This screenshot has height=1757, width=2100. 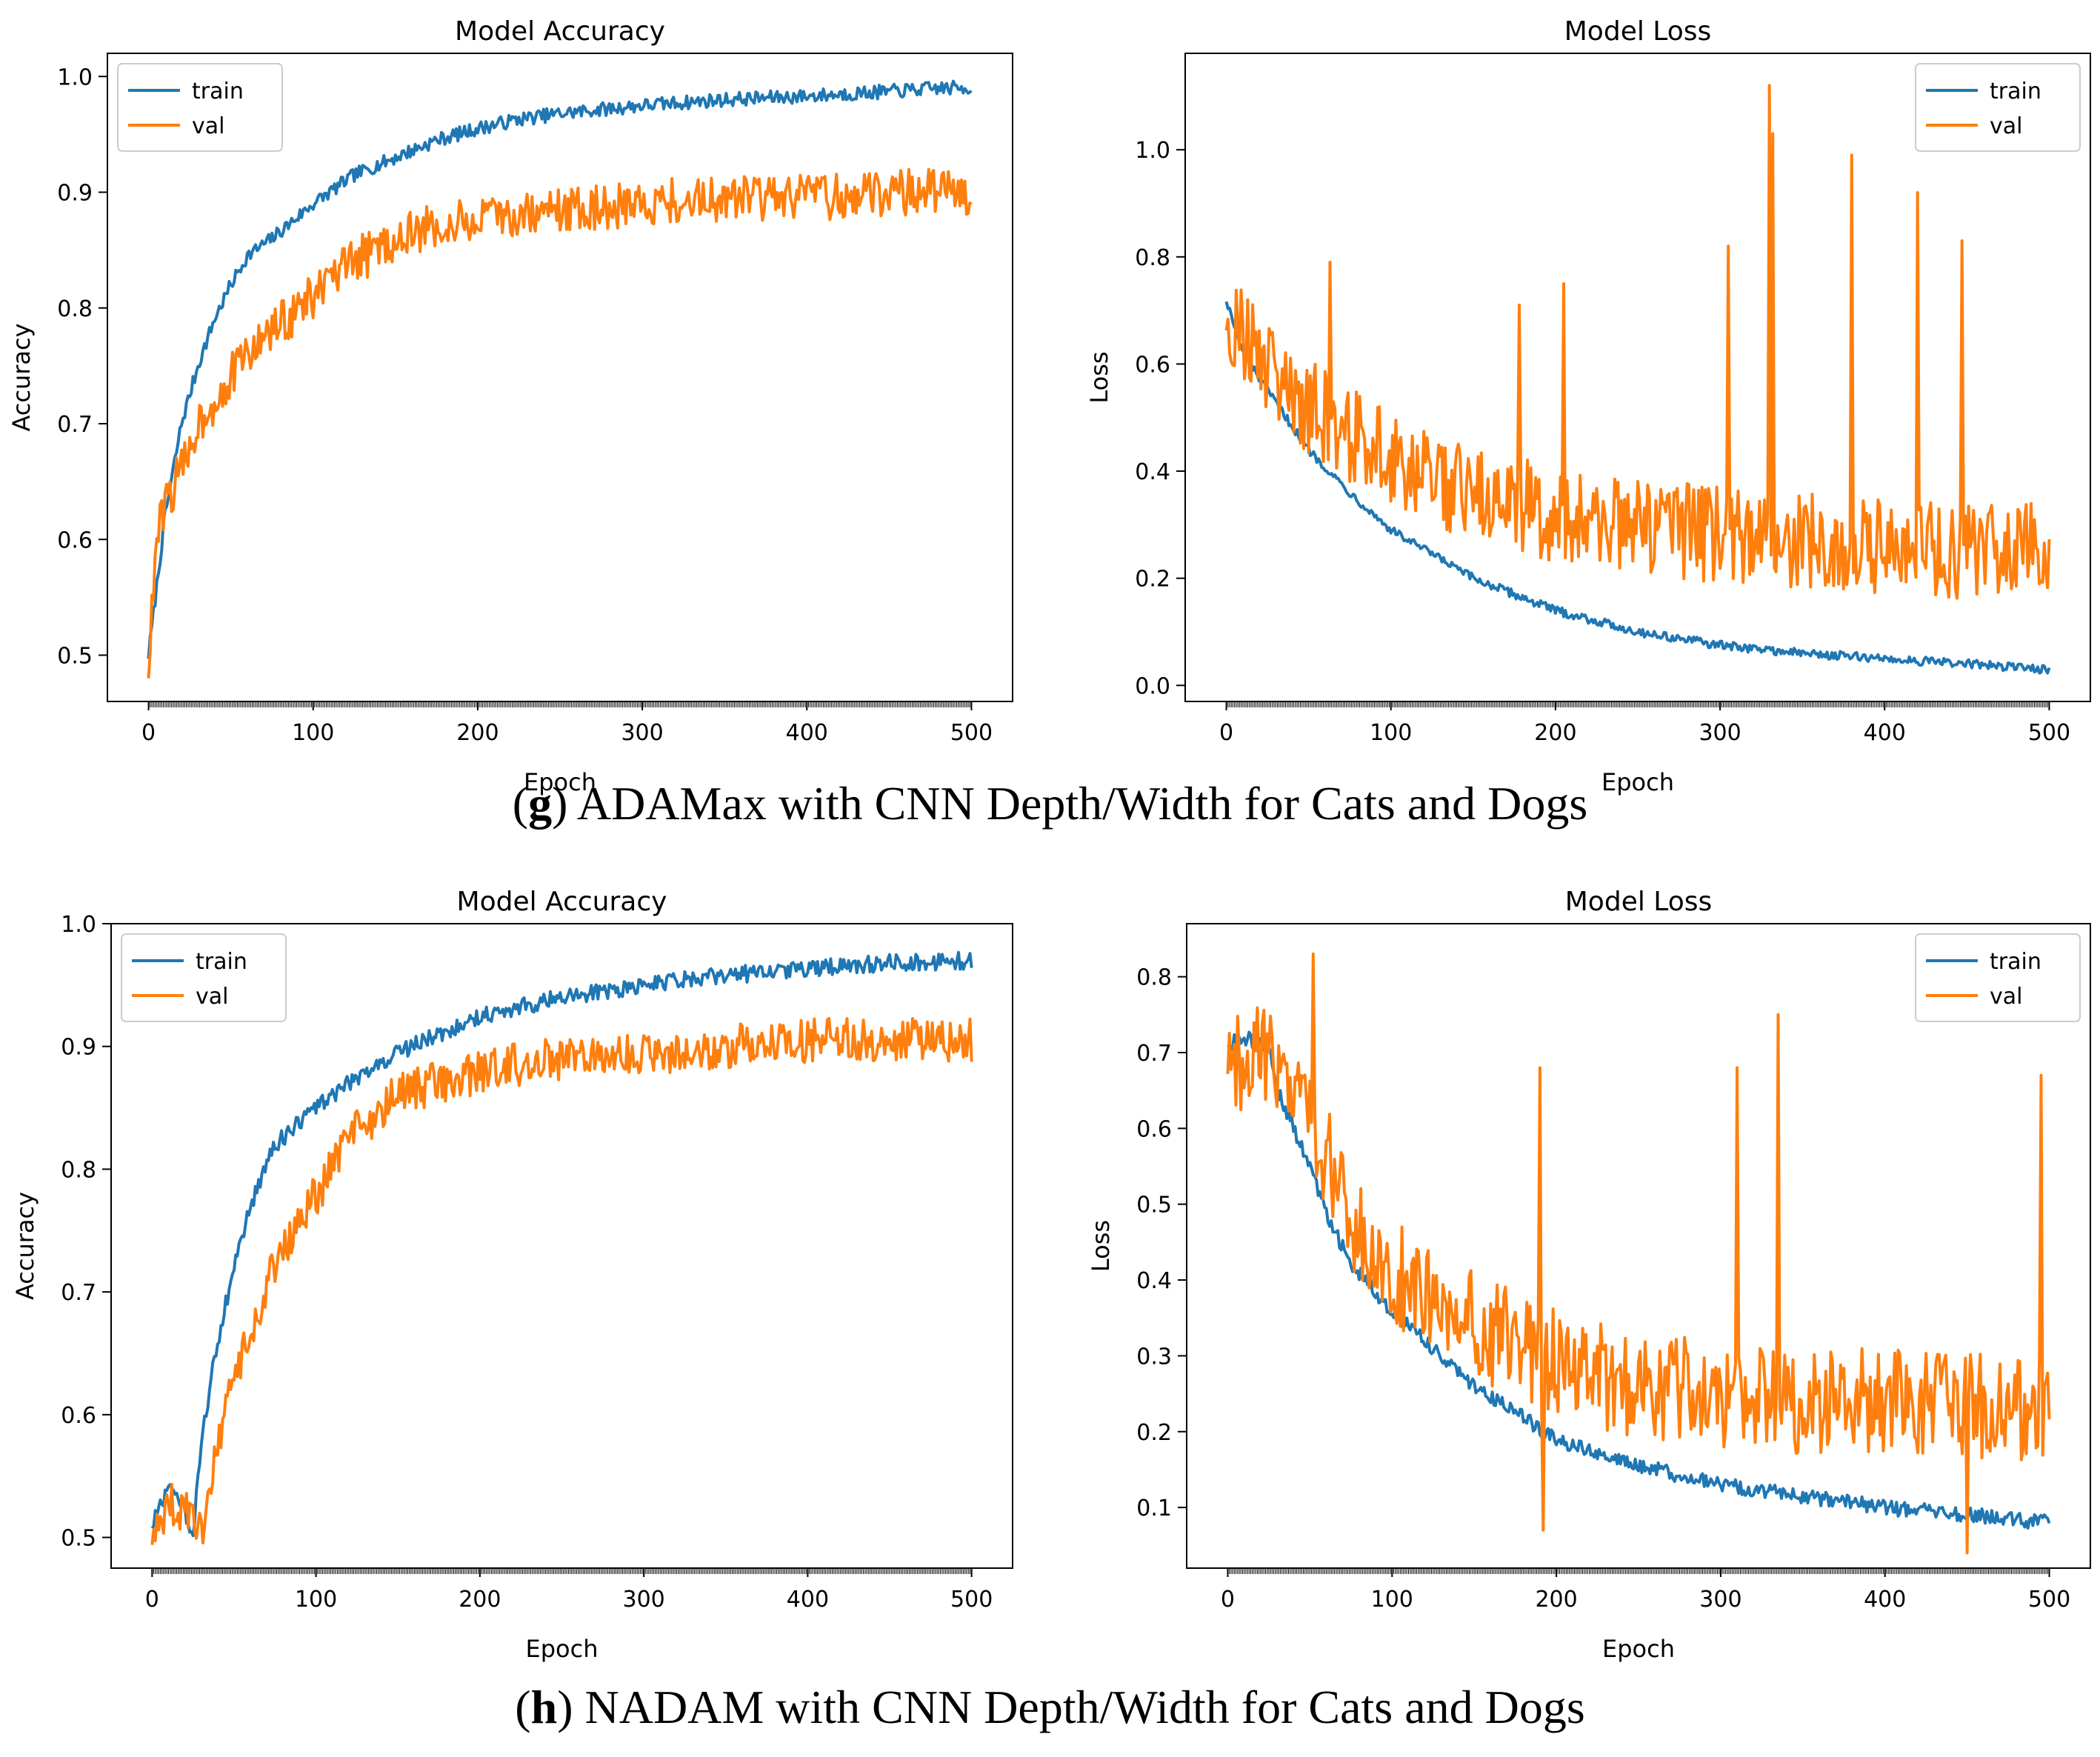 I want to click on y-tick-label: 0.4, so click(x=1152, y=472).